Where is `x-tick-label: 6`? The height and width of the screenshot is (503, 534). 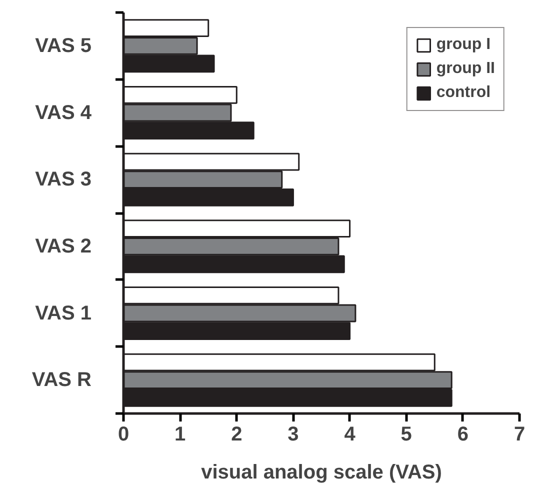 x-tick-label: 6 is located at coordinates (462, 435).